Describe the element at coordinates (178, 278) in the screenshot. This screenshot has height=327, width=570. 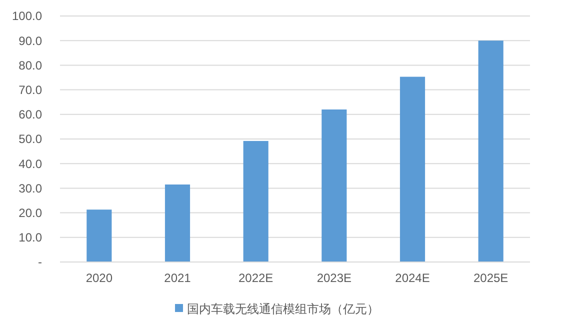
I see `x-tick-label: 2021` at that location.